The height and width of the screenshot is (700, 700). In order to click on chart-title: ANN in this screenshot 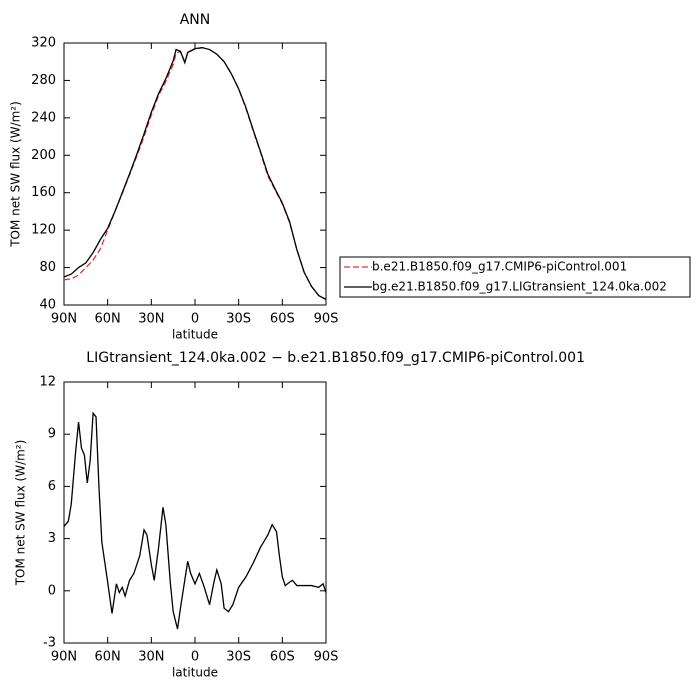, I will do `click(195, 20)`.